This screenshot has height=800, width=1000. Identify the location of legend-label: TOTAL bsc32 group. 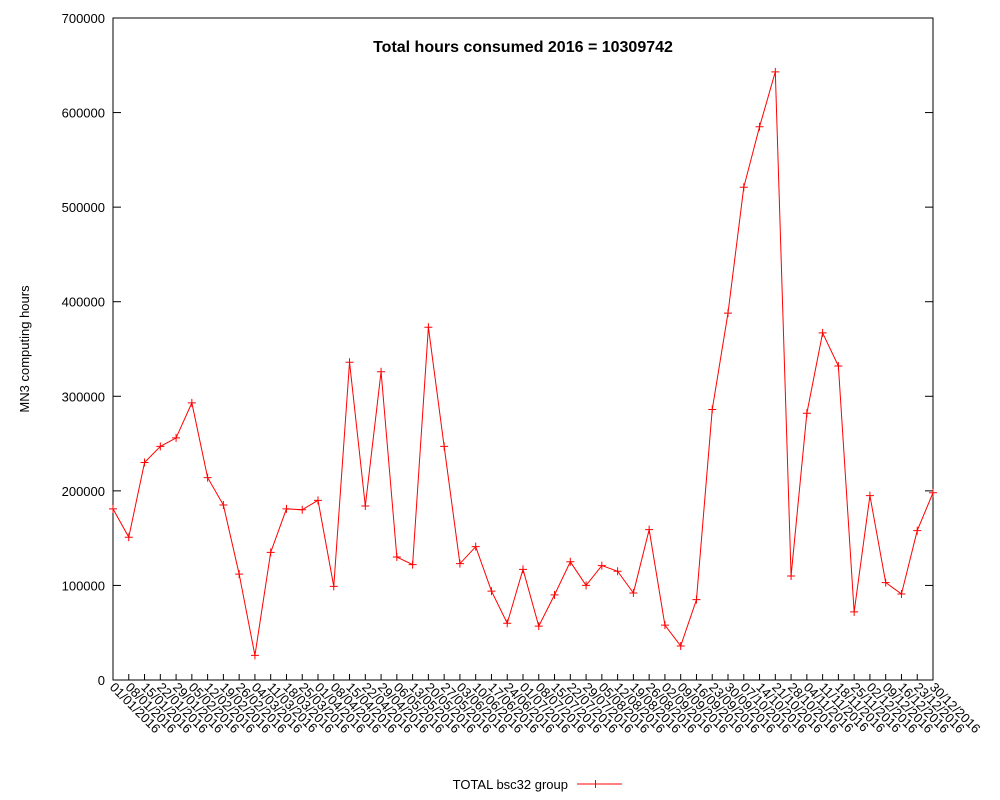
(510, 784).